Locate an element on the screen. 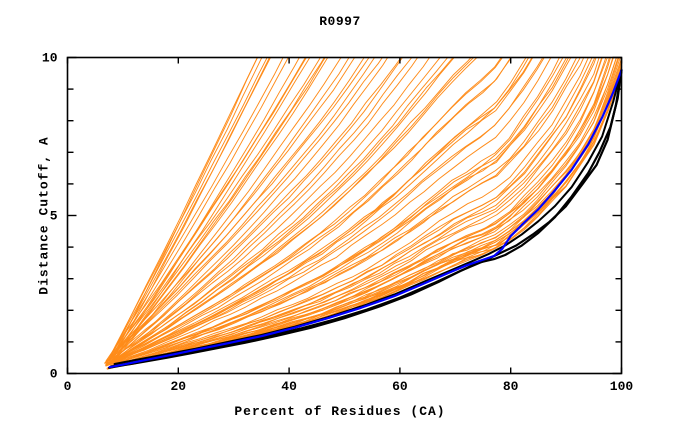  y-tick-label: 0 is located at coordinates (53, 373).